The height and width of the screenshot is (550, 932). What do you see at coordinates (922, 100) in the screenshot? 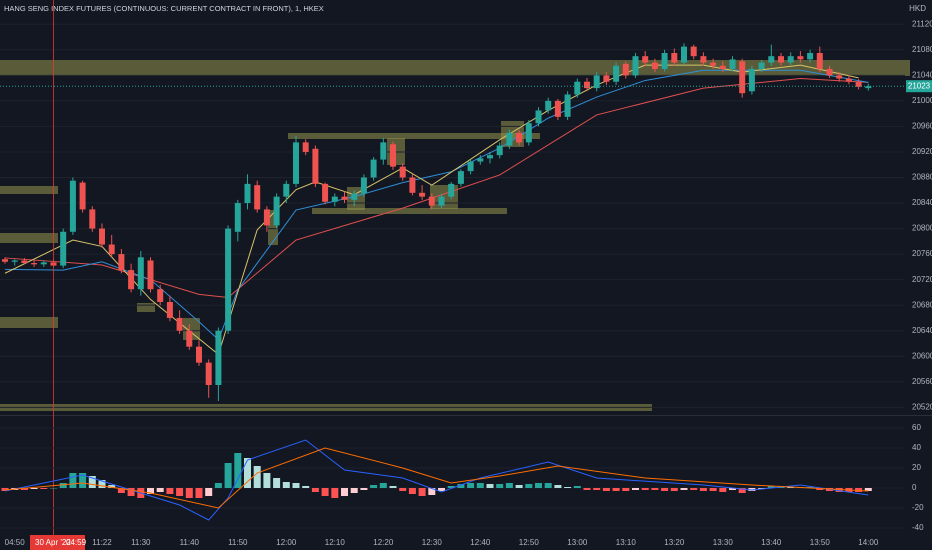
I see `y-tick-label: 21000` at bounding box center [922, 100].